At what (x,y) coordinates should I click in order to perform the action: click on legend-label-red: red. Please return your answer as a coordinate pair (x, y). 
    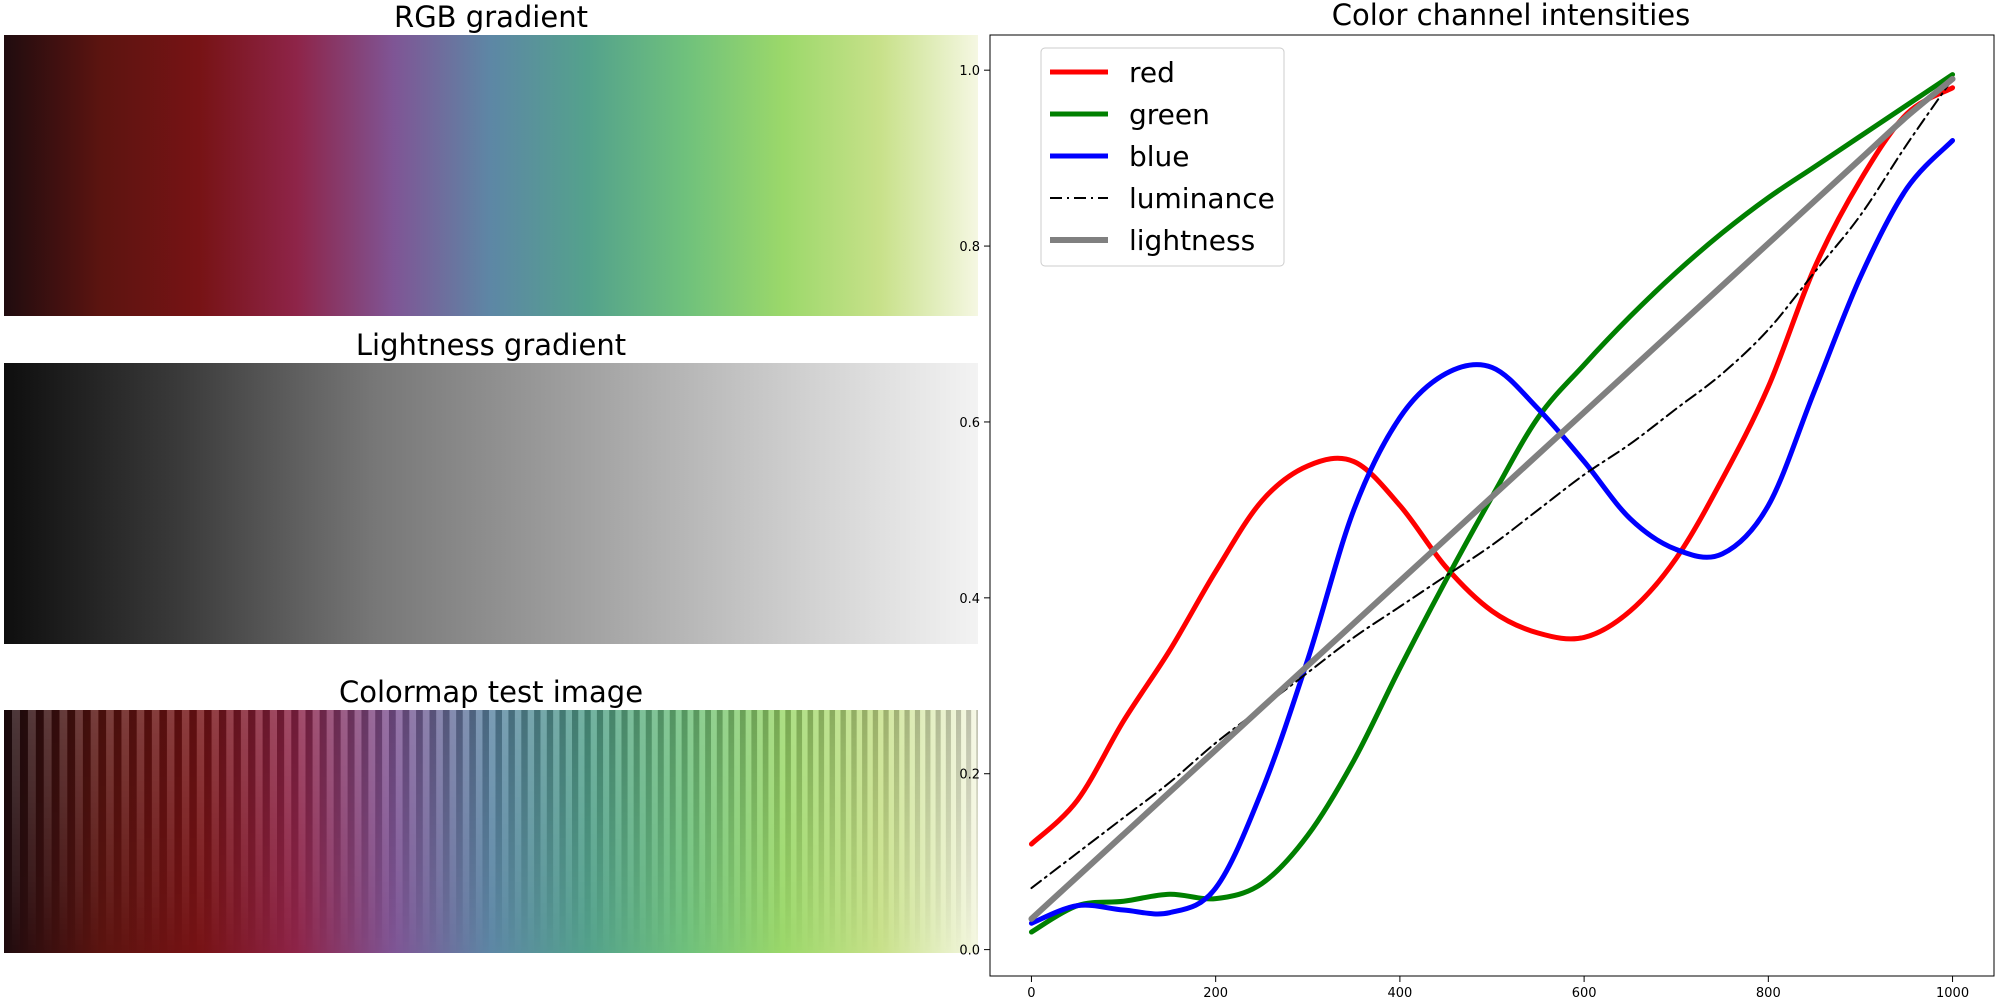
    Looking at the image, I should click on (1152, 72).